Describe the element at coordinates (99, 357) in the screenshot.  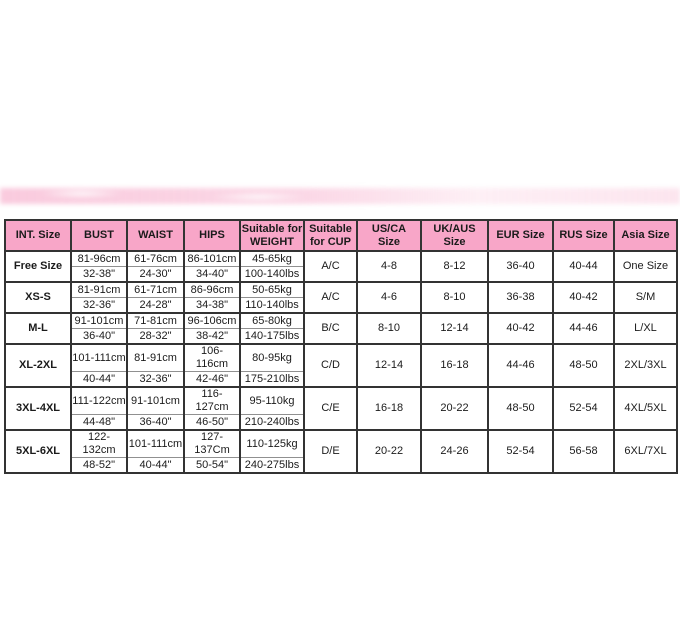
I see `cell-bust-cm: 101-111cm` at that location.